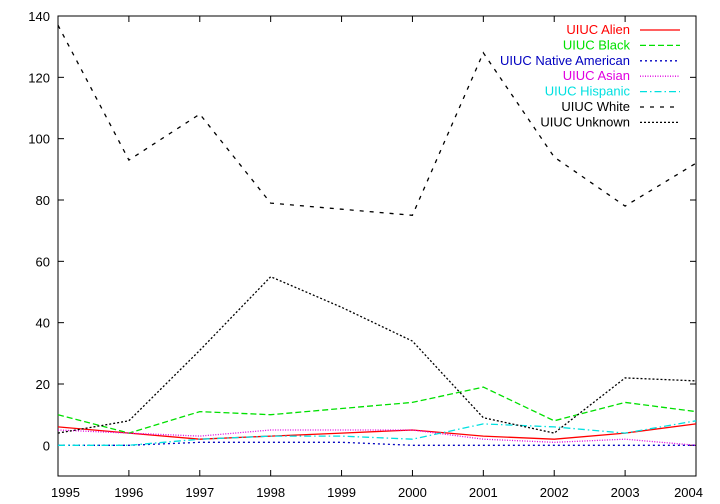  What do you see at coordinates (43, 200) in the screenshot?
I see `y-tick-label: 80` at bounding box center [43, 200].